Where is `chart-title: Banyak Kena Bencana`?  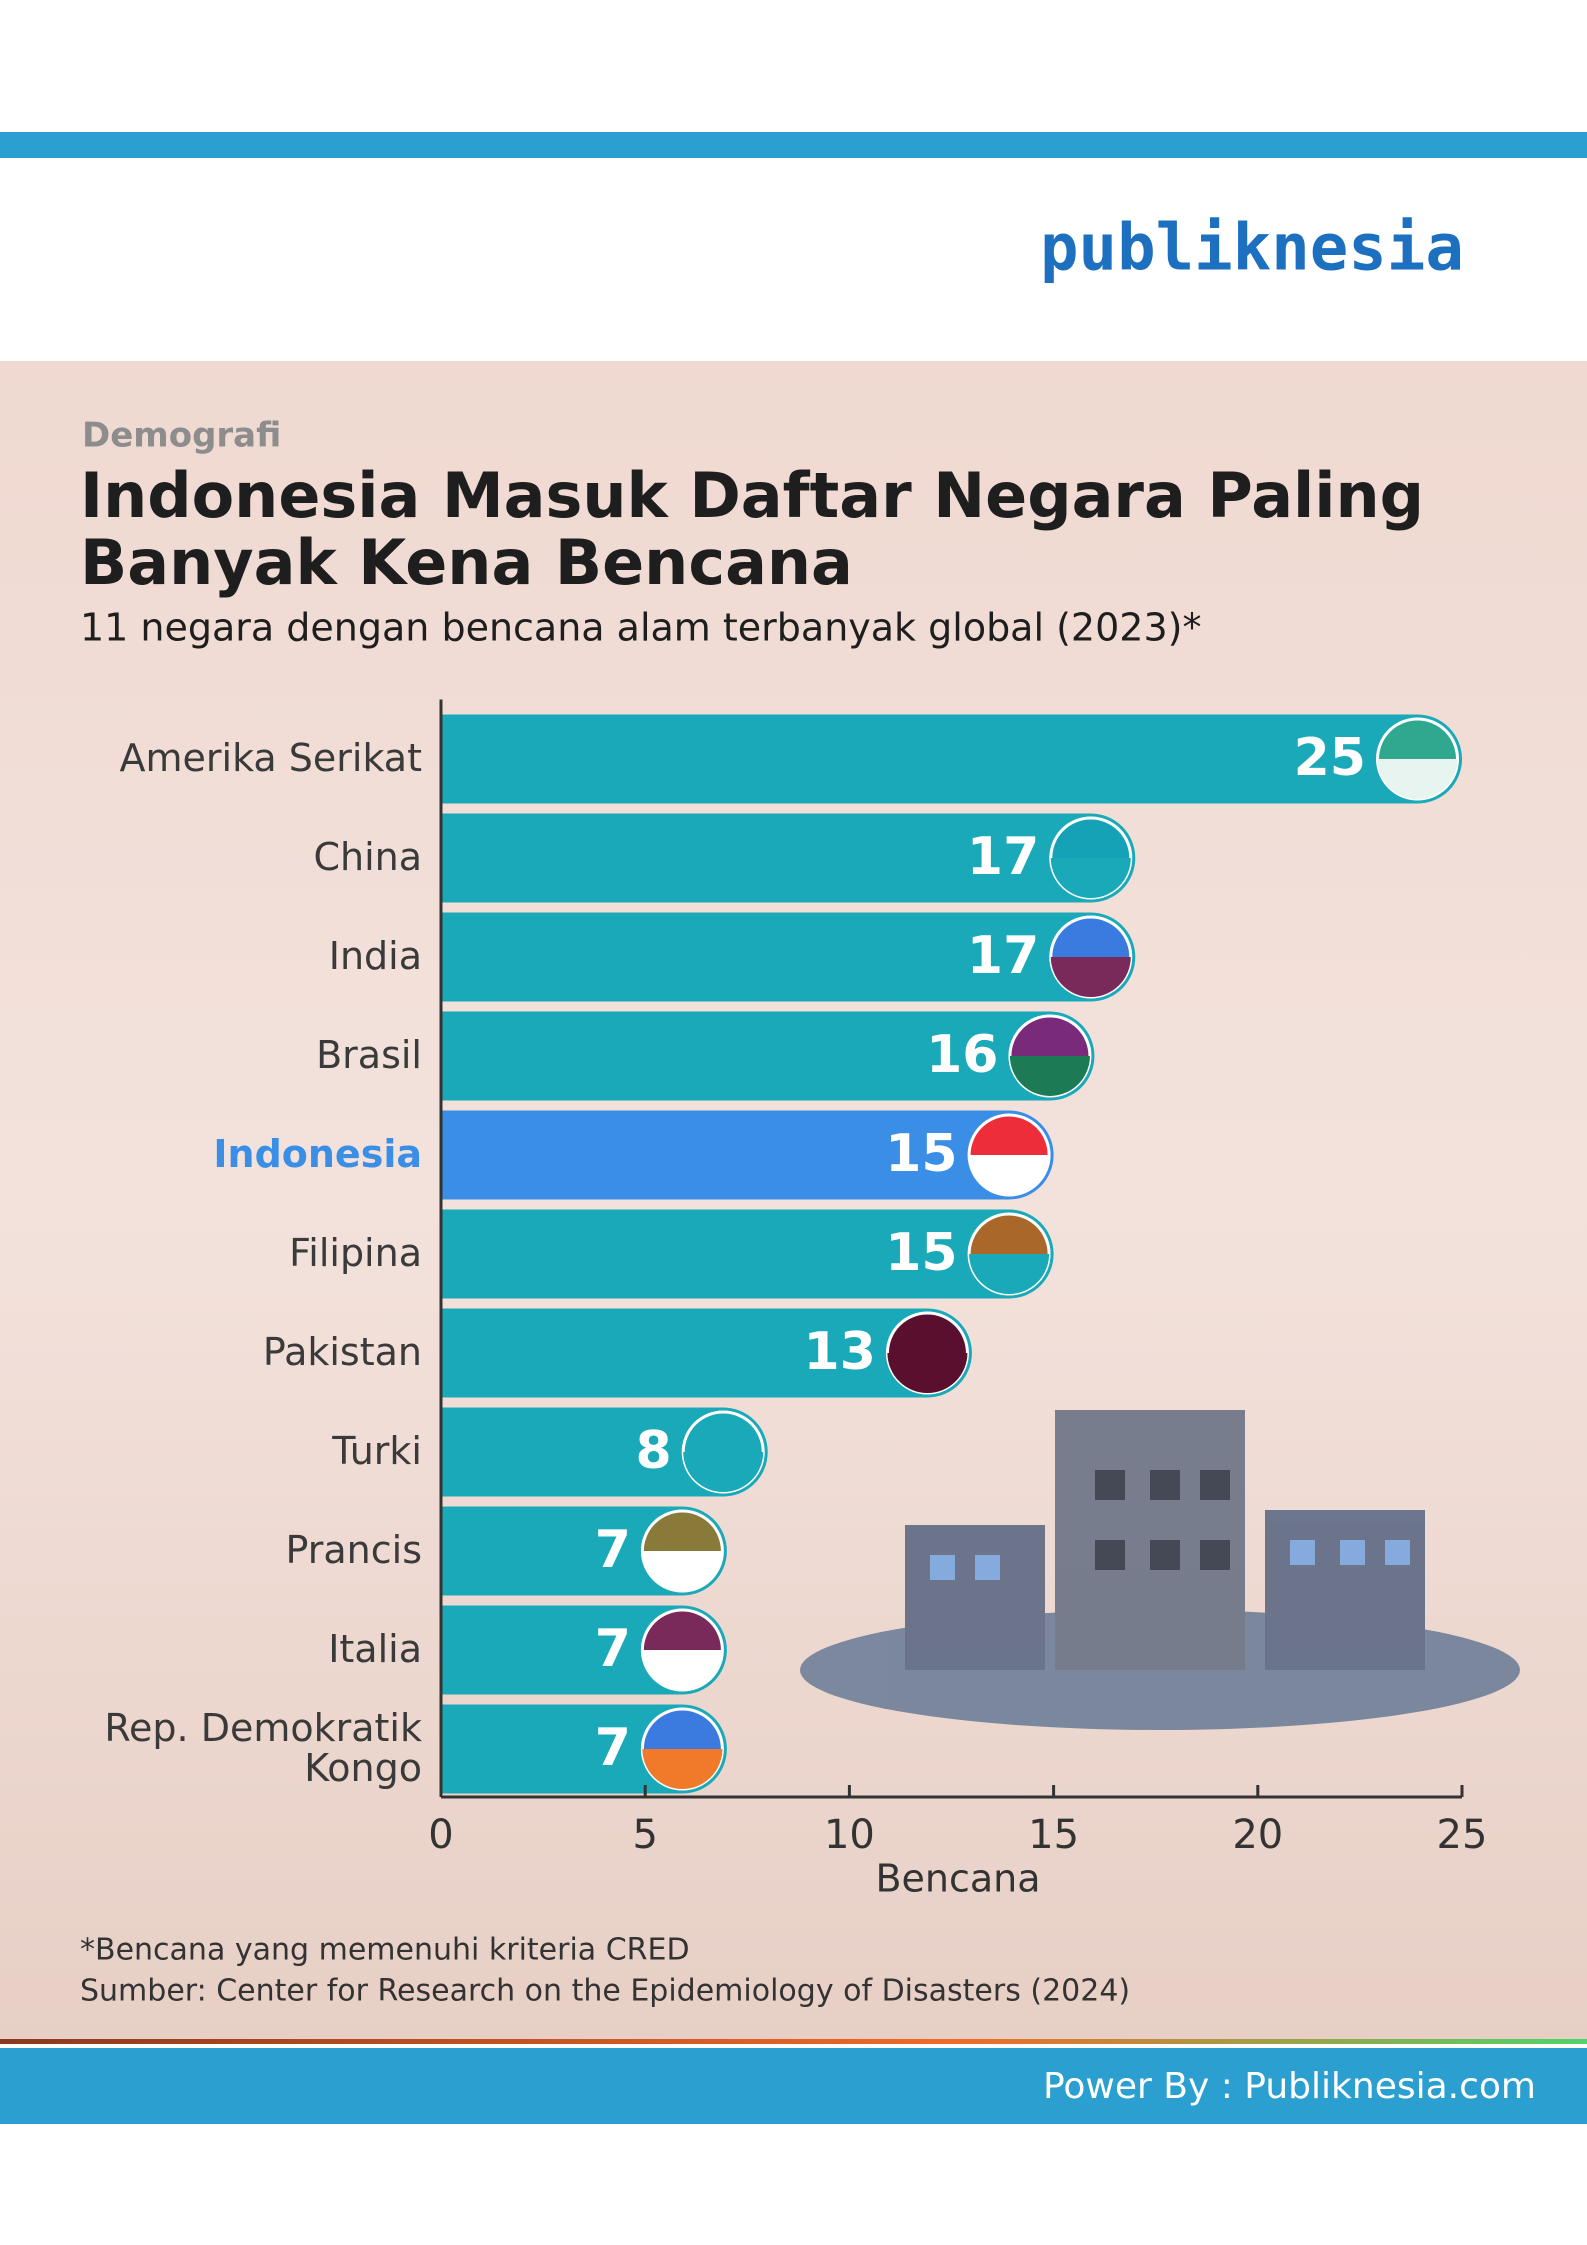
chart-title: Banyak Kena Bencana is located at coordinates (466, 562).